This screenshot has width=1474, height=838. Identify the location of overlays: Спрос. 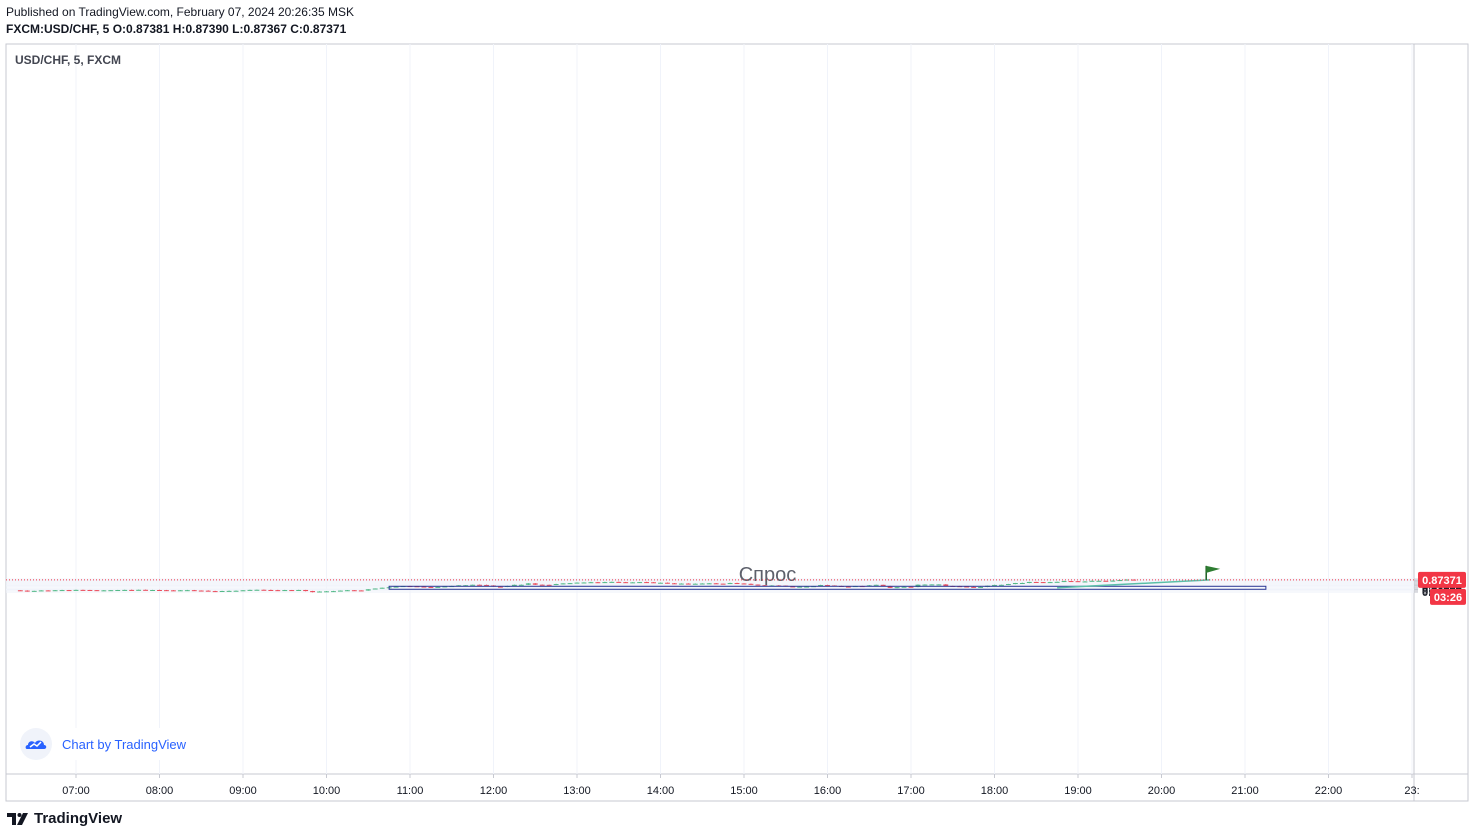
(710, 577).